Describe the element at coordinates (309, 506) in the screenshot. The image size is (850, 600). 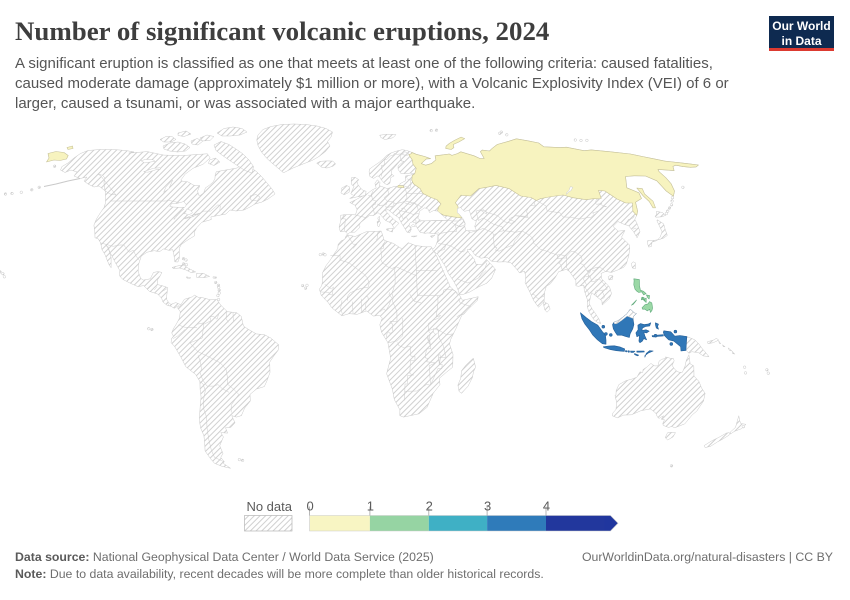
I see `svg-text: 0` at that location.